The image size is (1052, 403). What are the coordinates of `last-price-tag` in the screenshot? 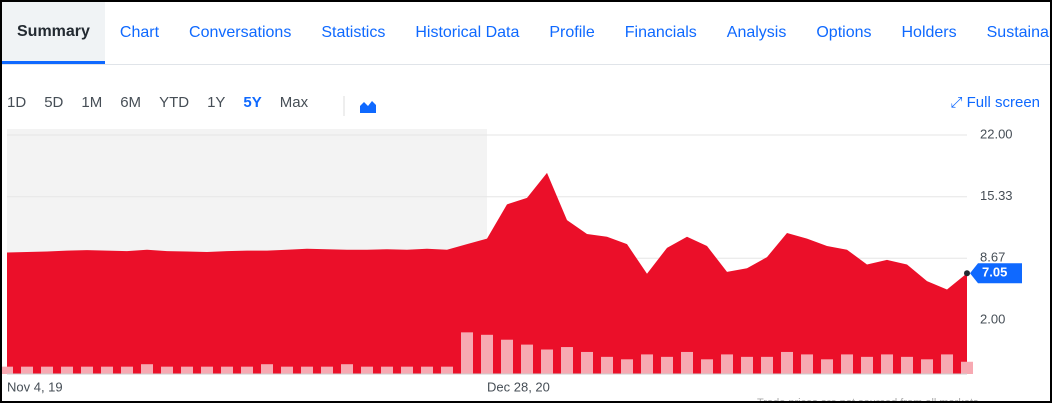 It's located at (996, 273).